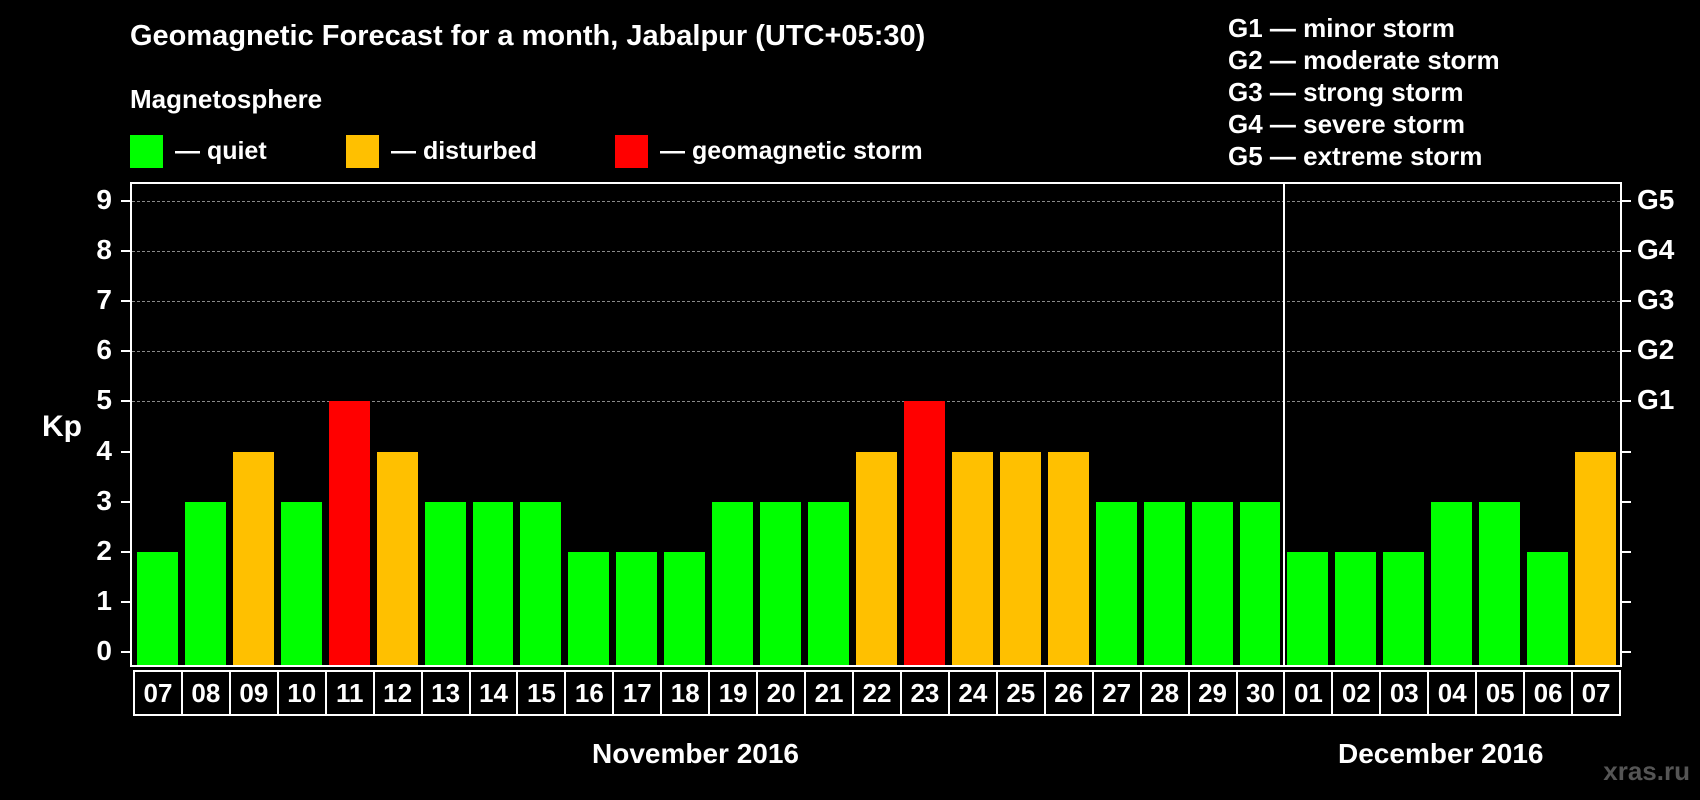 This screenshot has width=1700, height=800. Describe the element at coordinates (924, 693) in the screenshot. I see `x-tick-label: 23` at that location.